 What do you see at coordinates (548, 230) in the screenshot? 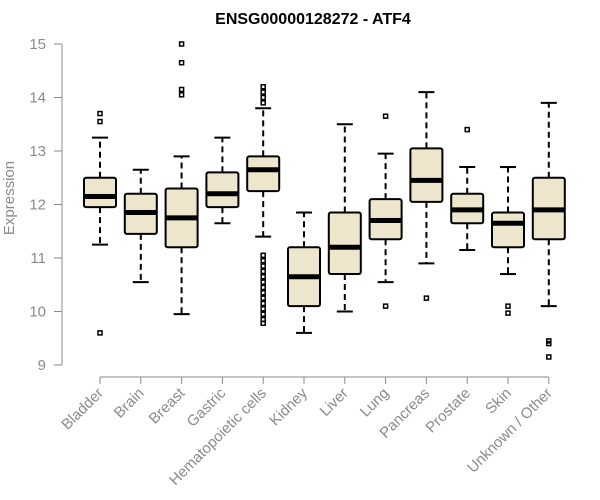
I see `box-unknown-other` at bounding box center [548, 230].